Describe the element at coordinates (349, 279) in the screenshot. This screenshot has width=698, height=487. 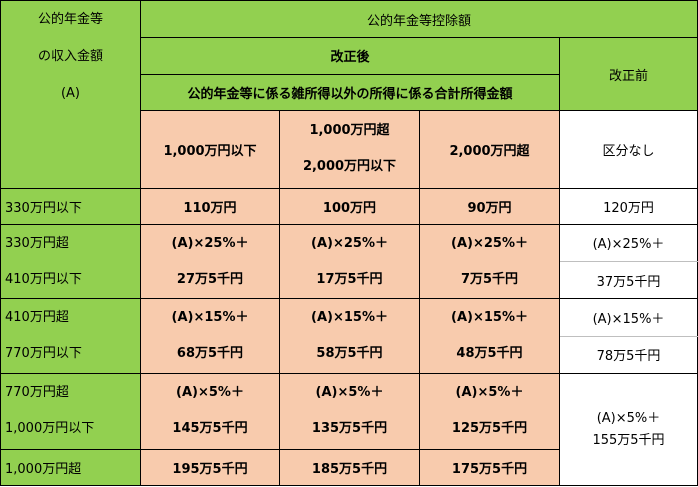
I see `amount-text: 17万5千円` at that location.